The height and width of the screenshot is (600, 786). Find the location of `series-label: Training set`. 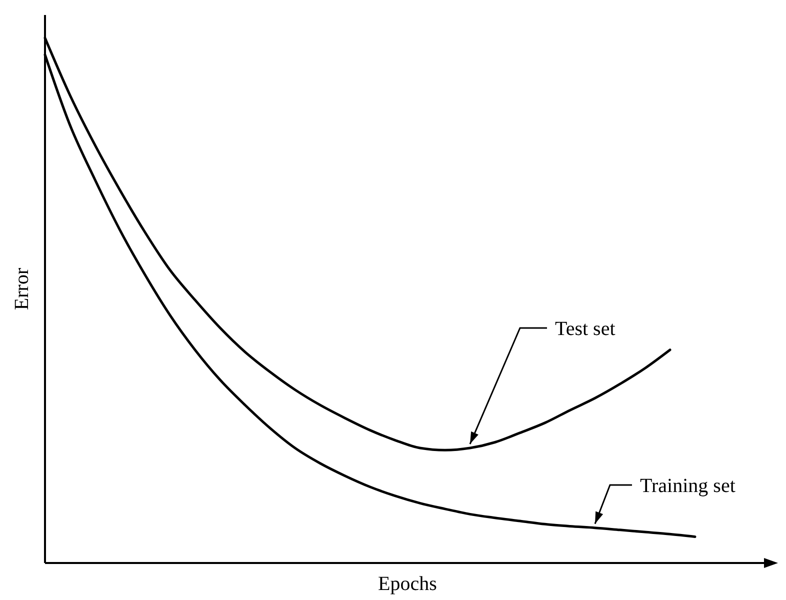

series-label: Training set is located at coordinates (688, 486).